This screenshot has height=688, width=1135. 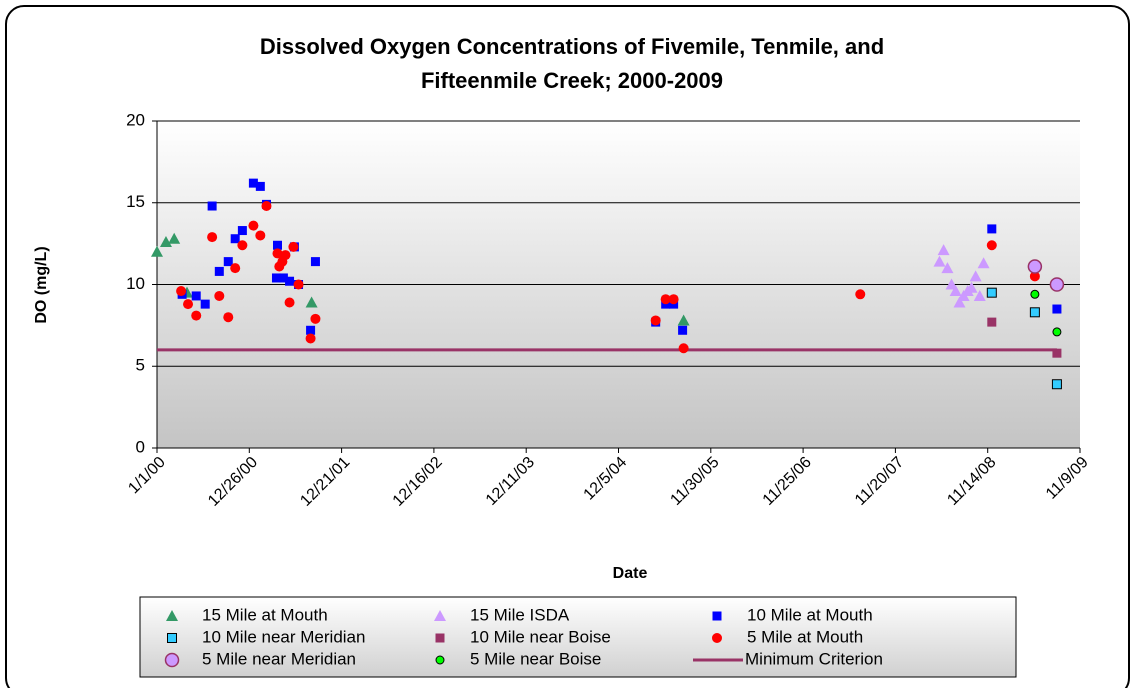 What do you see at coordinates (540, 636) in the screenshot?
I see `legend-label: 10 Mile near Boise` at bounding box center [540, 636].